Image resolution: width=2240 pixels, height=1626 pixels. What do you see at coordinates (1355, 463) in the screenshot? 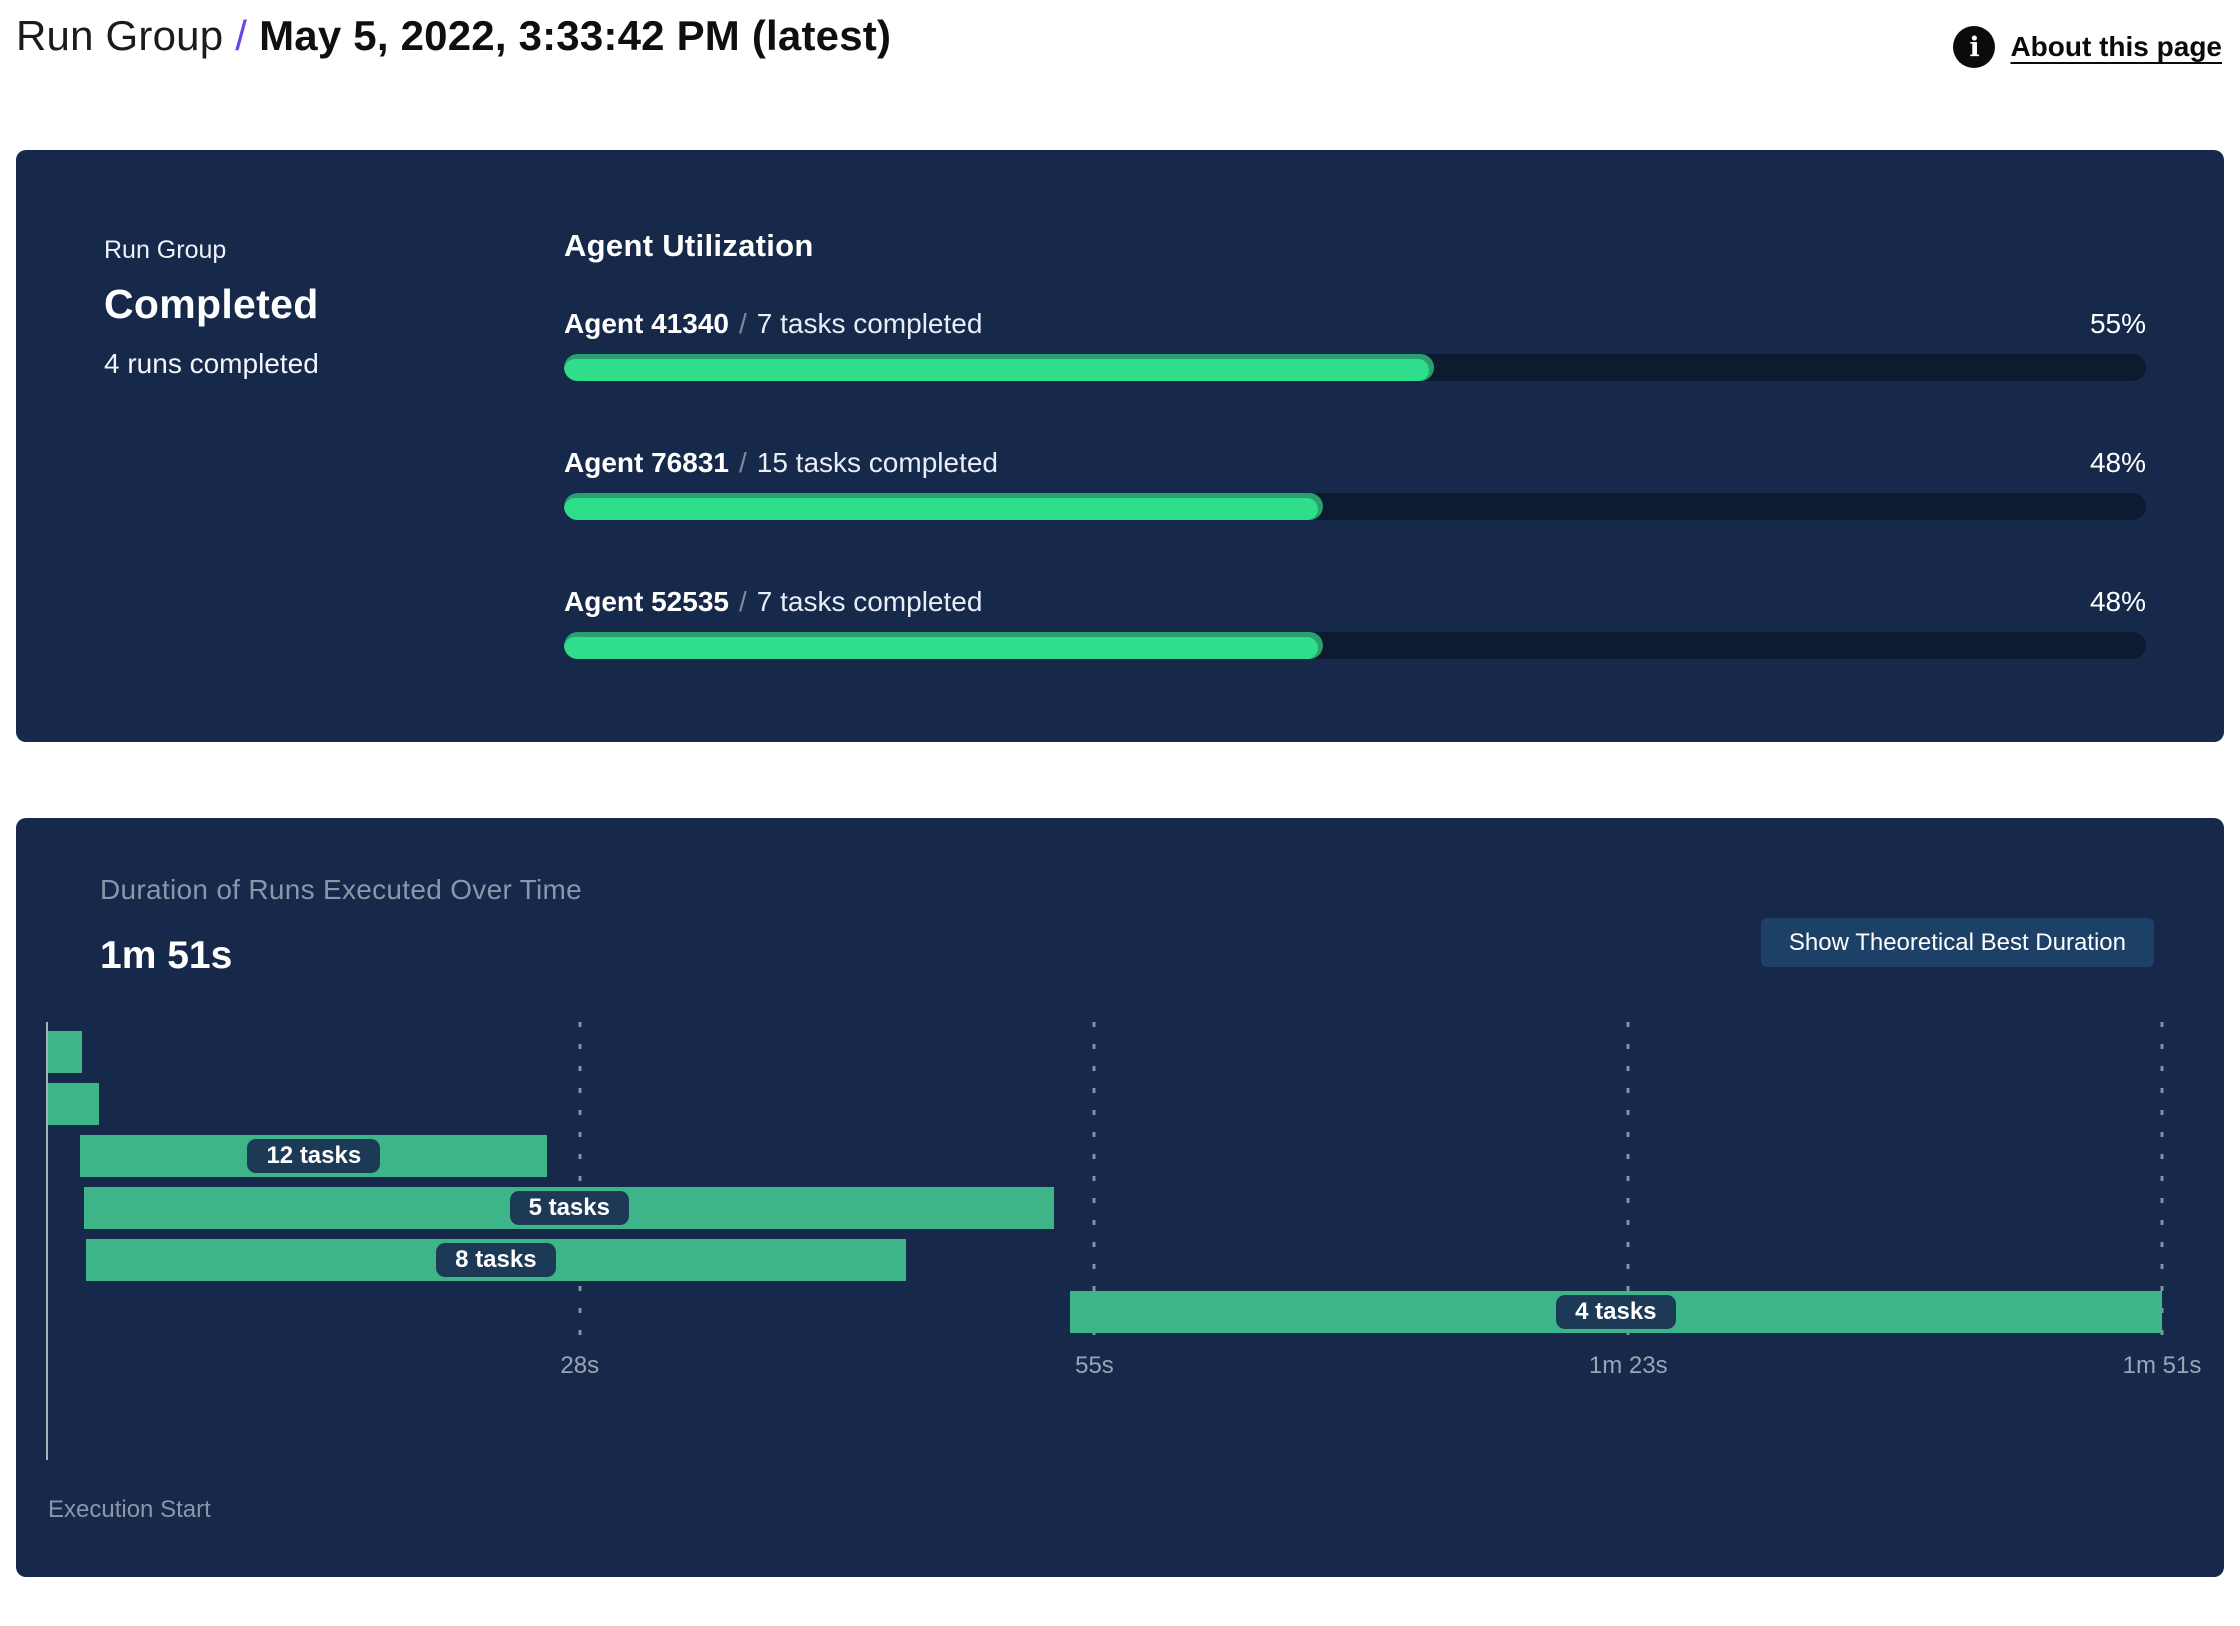
I see `agent-label-line: Agent 76831 / 15 tasks completed 48%` at bounding box center [1355, 463].